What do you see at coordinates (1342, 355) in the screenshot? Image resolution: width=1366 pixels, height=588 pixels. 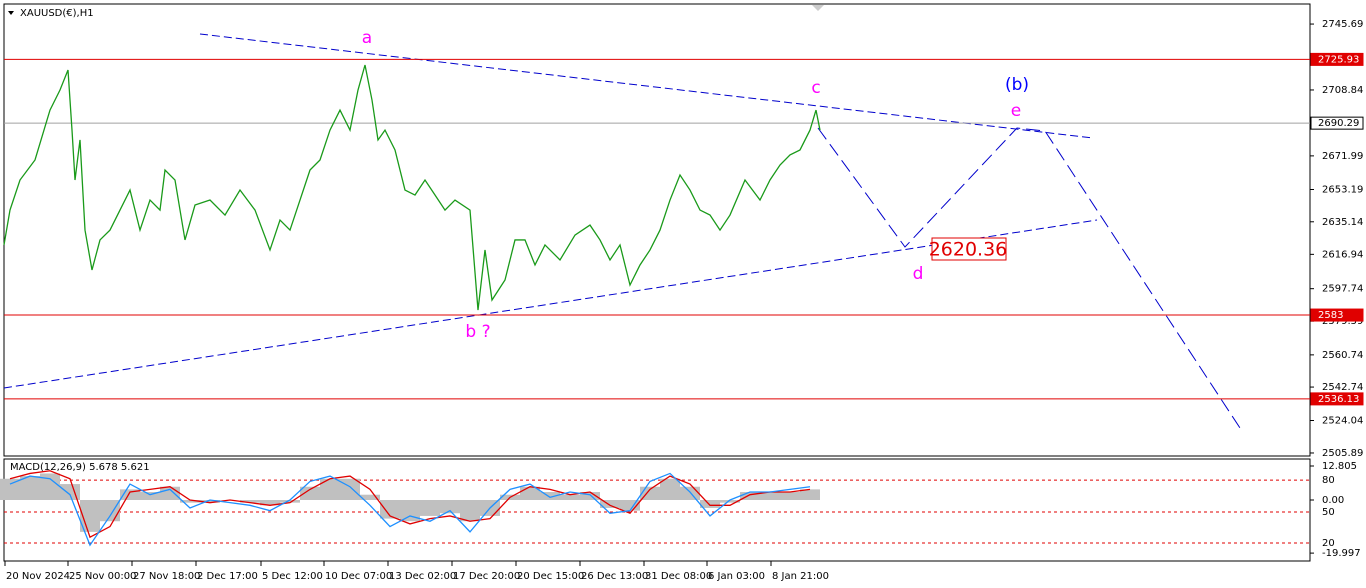 I see `y-tick-label: 2560.74` at bounding box center [1342, 355].